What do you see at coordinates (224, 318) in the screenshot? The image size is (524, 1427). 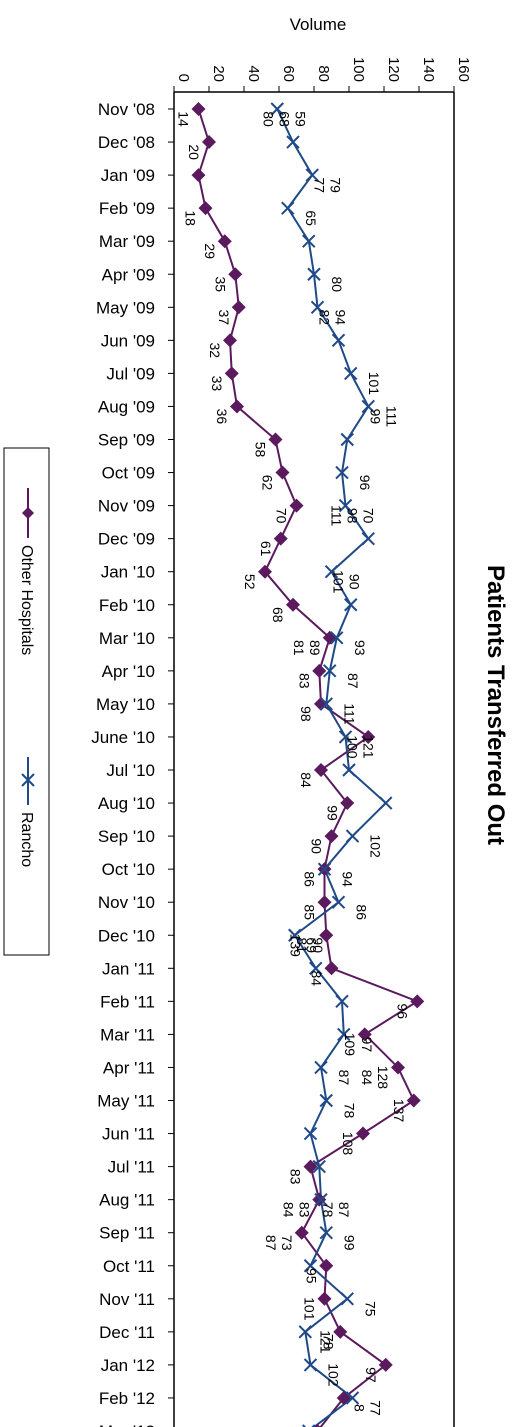 I see `data-label: 37` at bounding box center [224, 318].